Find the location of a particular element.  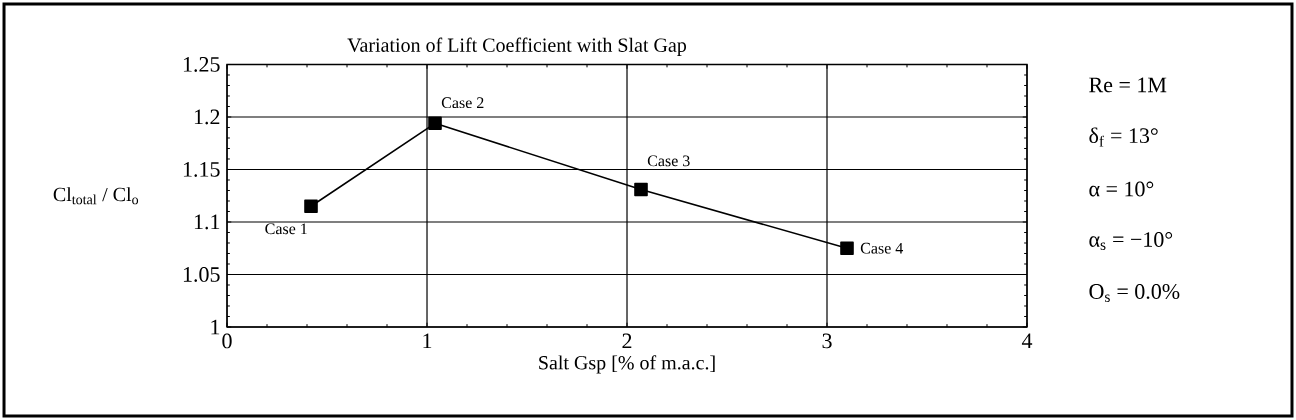

text: α$_{s}$ = −10° is located at coordinates (1131, 241).